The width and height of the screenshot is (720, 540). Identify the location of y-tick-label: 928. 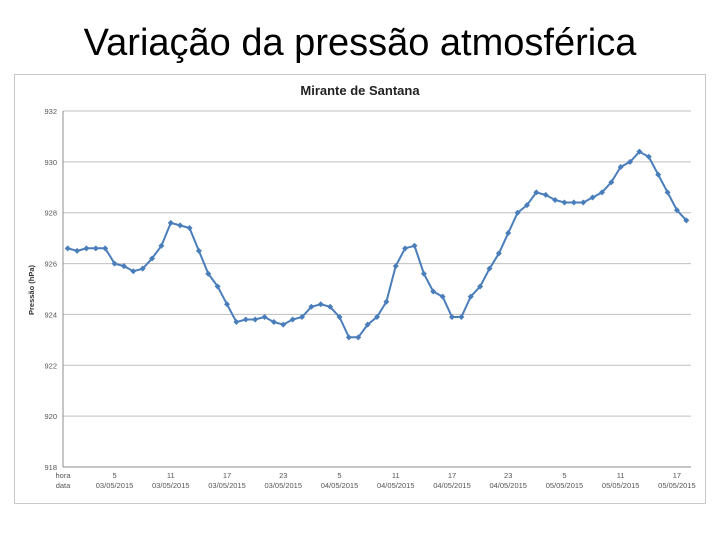
(50, 213).